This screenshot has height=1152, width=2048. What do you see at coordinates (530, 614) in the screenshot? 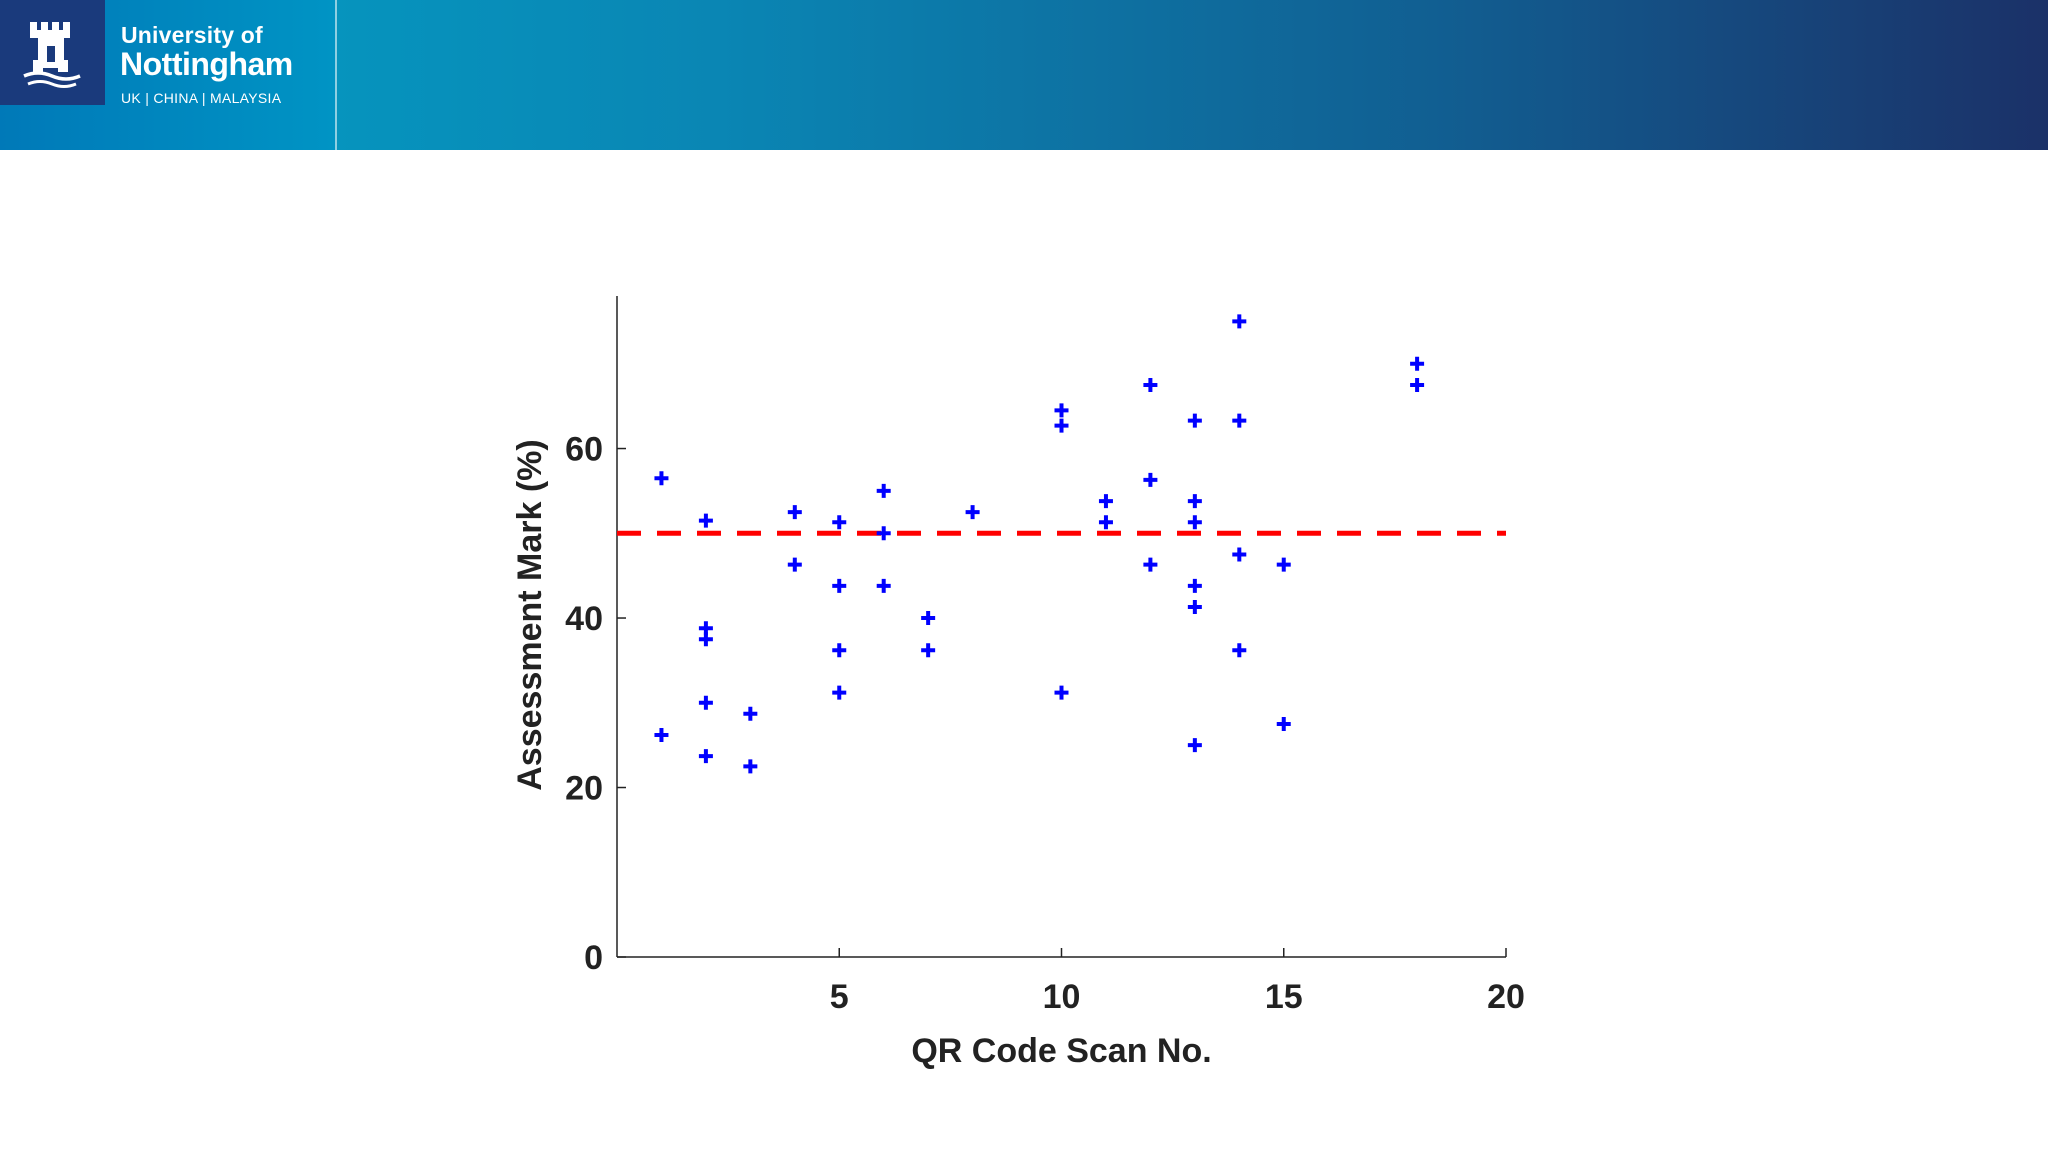
I see `y-axis-title: Assessment Mark (%)` at bounding box center [530, 614].